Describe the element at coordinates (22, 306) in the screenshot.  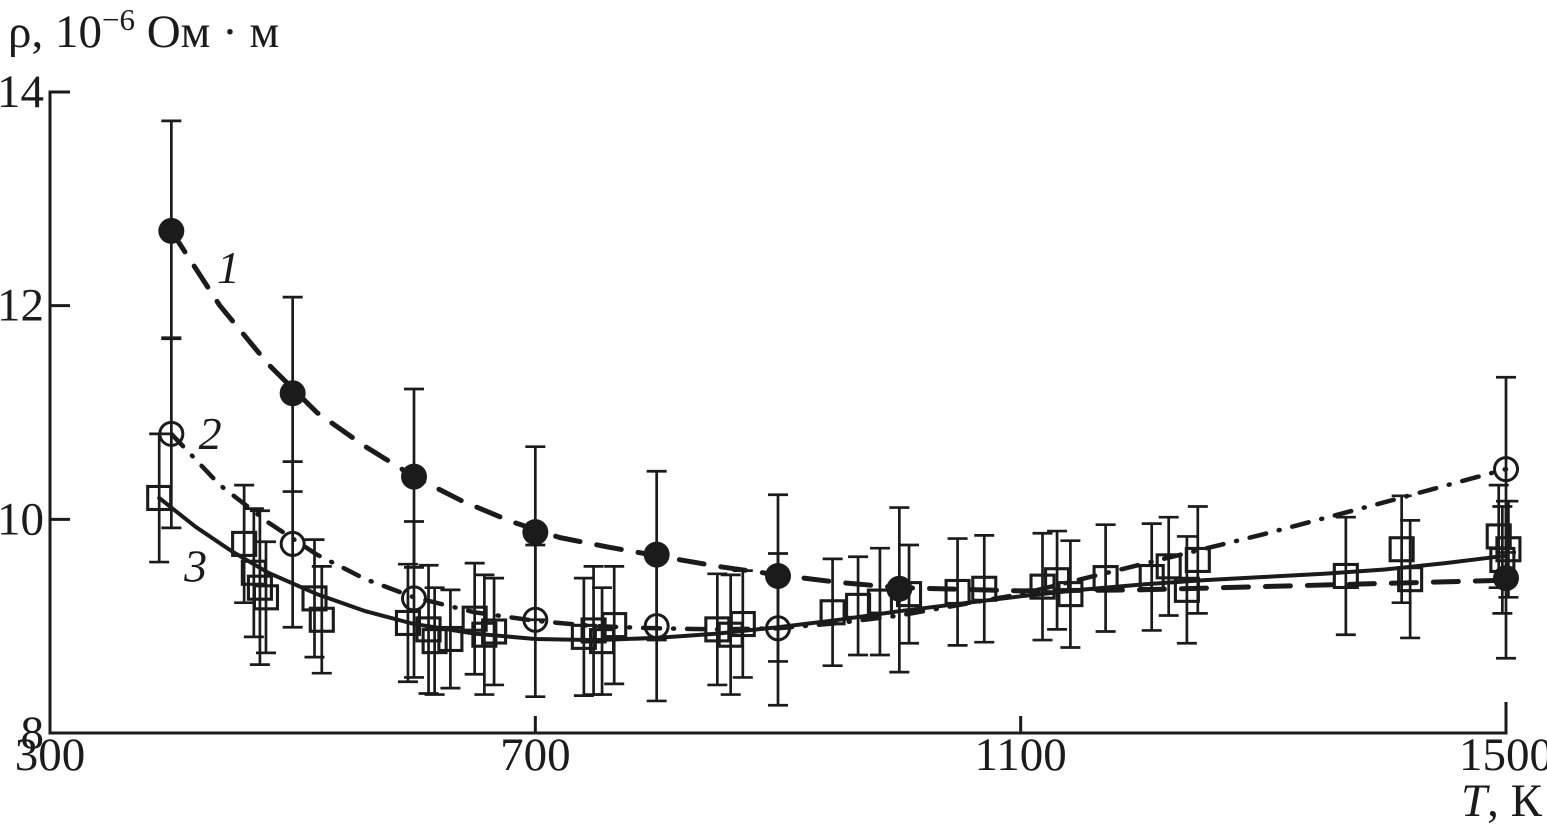
I see `y-tick-label-12: 12` at that location.